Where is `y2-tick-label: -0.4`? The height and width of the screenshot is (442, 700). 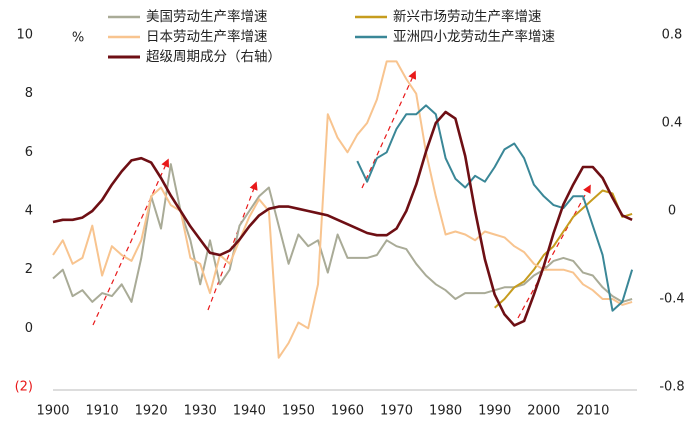
y2-tick-label: -0.4 is located at coordinates (671, 299).